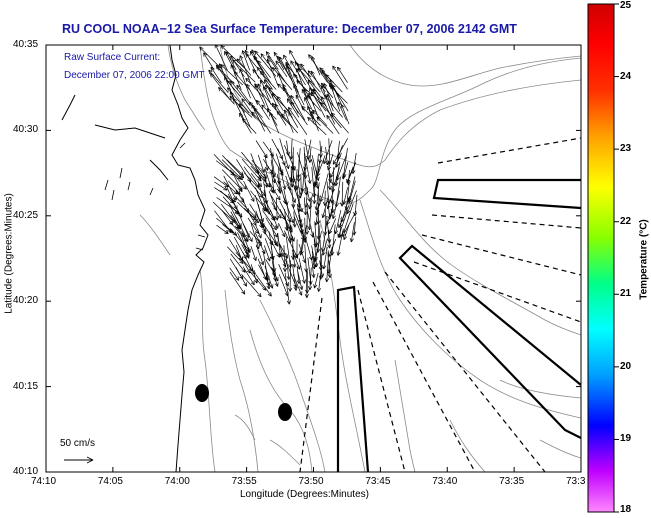 The width and height of the screenshot is (651, 518). Describe the element at coordinates (626, 5) in the screenshot. I see `colorbar-tick-label: 25` at that location.